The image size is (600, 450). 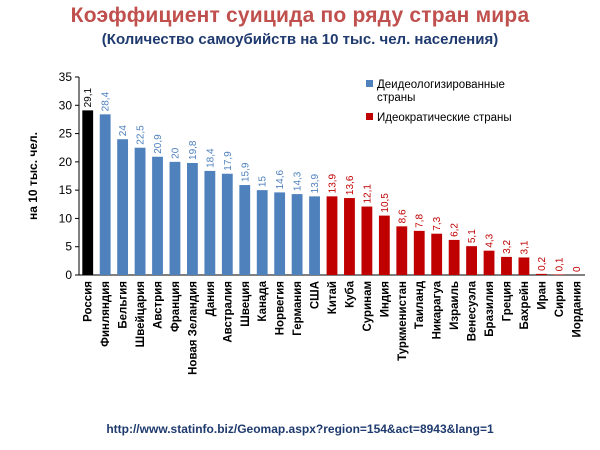 I want to click on bar-value-label: 7,8, so click(x=420, y=221).